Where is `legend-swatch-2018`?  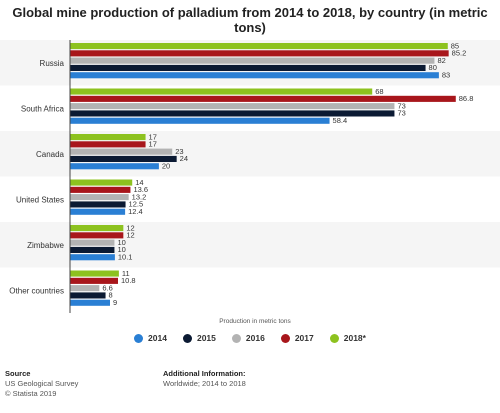
legend-swatch-2018 is located at coordinates (334, 338).